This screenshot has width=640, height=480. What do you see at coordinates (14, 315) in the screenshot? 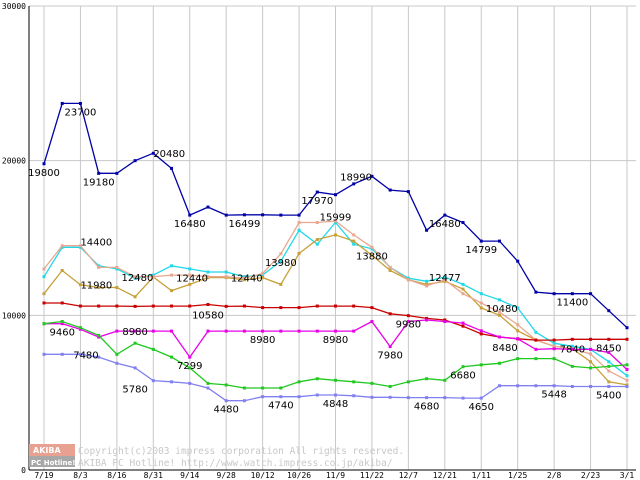
I see `y-tick-label: 10000` at bounding box center [14, 315].